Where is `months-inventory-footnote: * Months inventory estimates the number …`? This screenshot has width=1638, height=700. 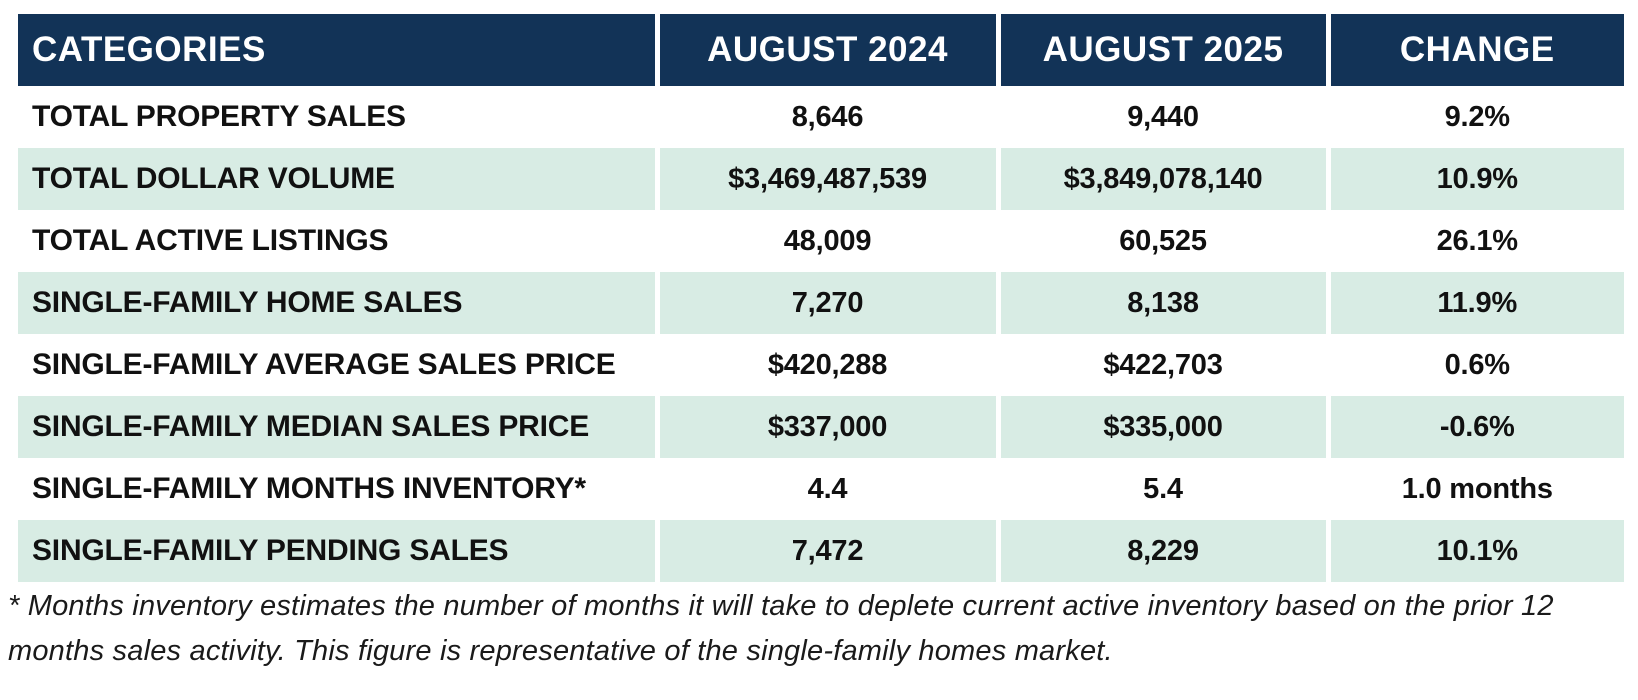
months-inventory-footnote: * Months inventory estimates the number … is located at coordinates (781, 628).